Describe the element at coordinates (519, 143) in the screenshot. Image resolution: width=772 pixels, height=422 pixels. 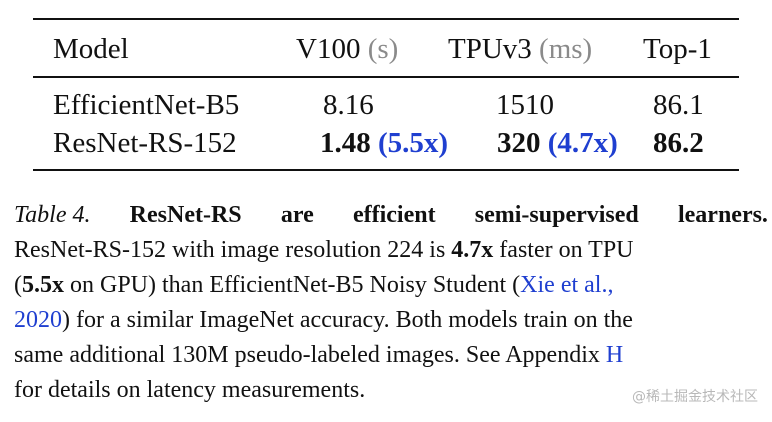
I see `row2-tpuv3-value: 320` at that location.